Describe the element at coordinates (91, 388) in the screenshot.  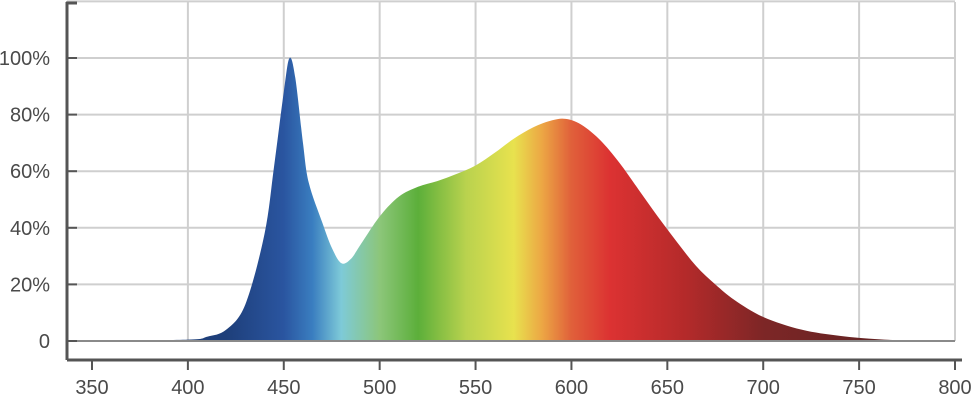
I see `x-tick-label-350: 350` at that location.